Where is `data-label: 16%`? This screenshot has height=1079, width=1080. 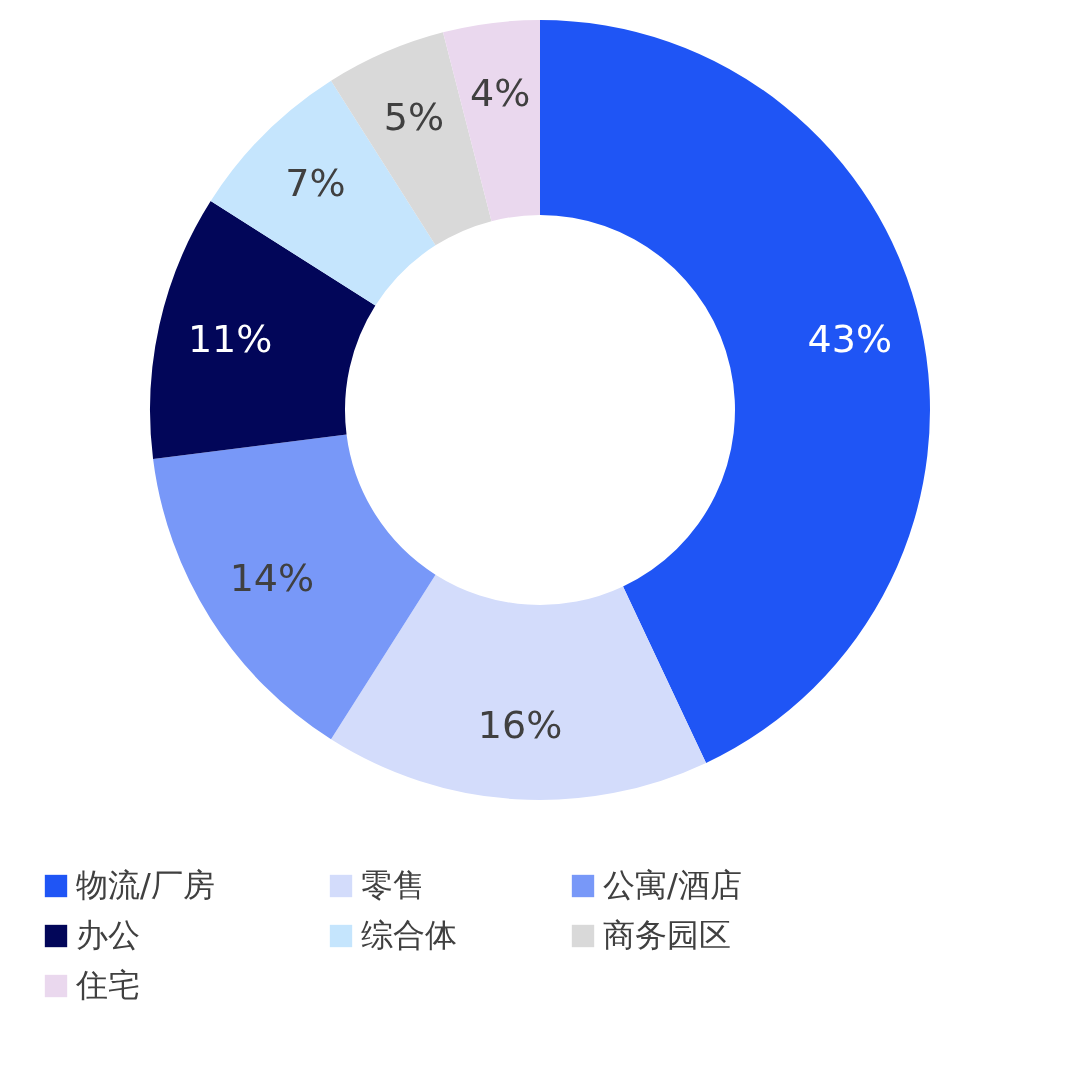
data-label: 16% is located at coordinates (520, 724).